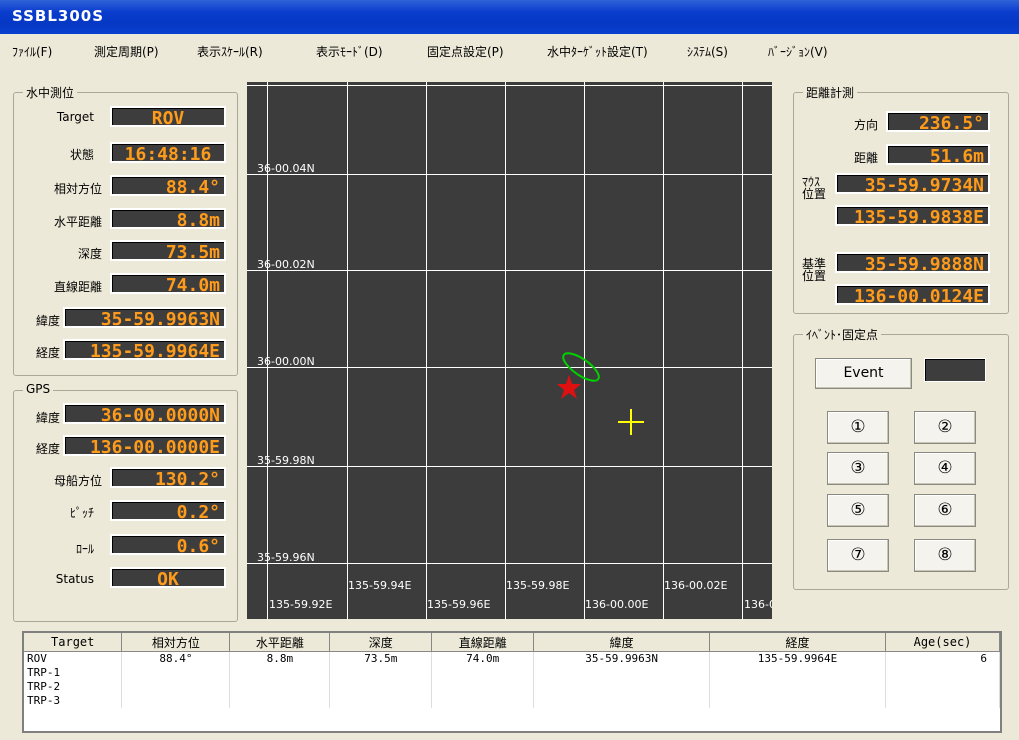 Image resolution: width=1019 pixels, height=740 pixels. Describe the element at coordinates (858, 427) in the screenshot. I see `fixed-point-1-button: ①` at that location.